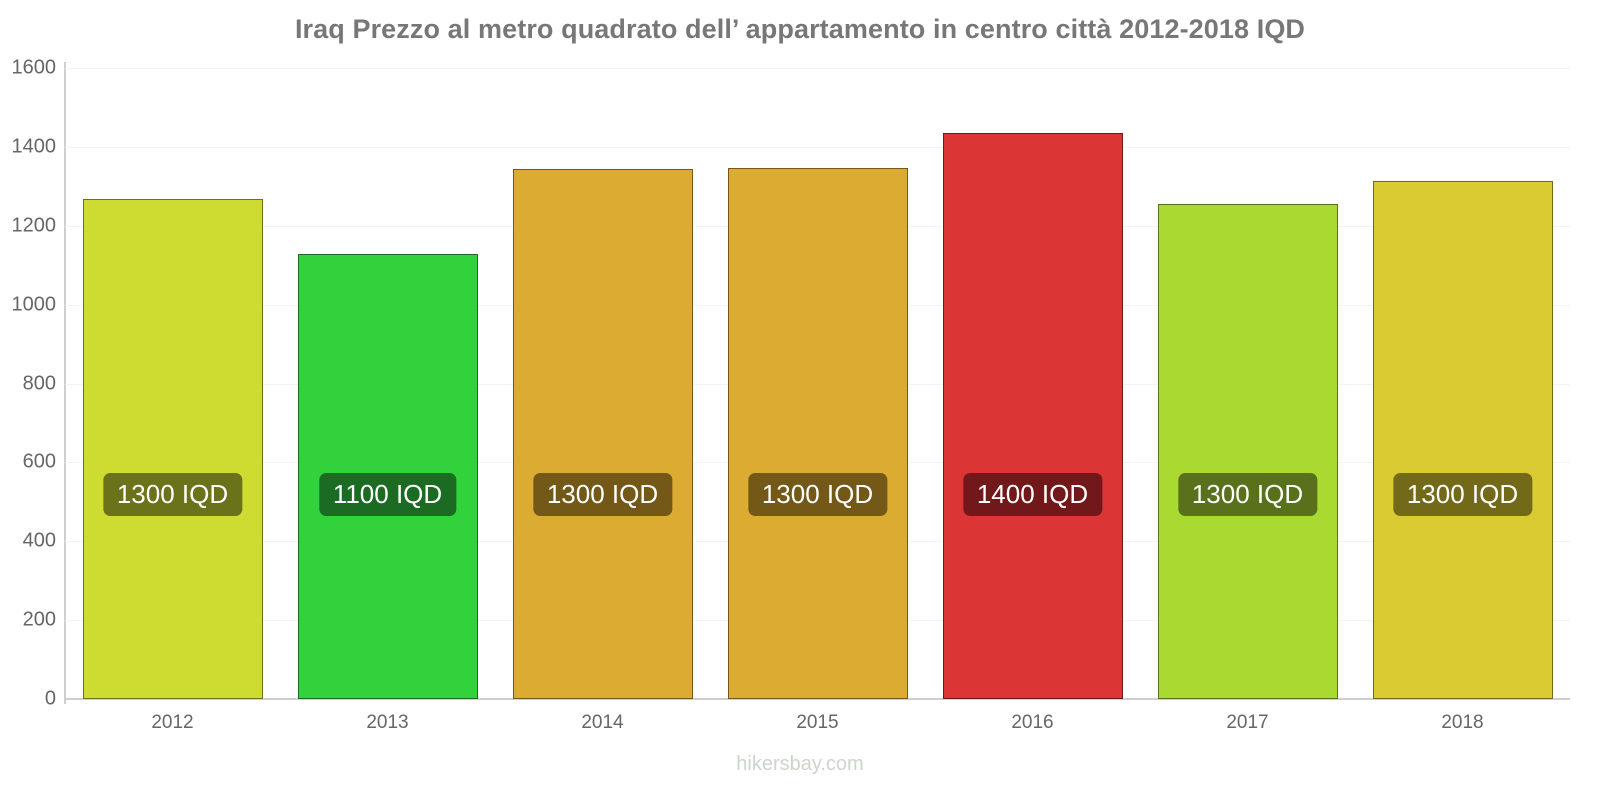  What do you see at coordinates (39, 540) in the screenshot?
I see `y-axis-tick-label: 400` at bounding box center [39, 540].